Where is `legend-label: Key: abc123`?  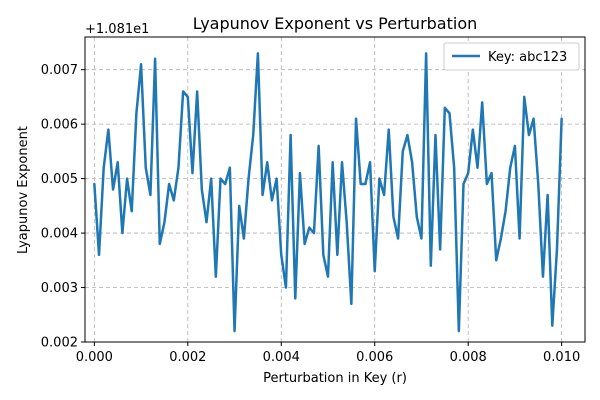
legend-label: Key: abc123 is located at coordinates (527, 57).